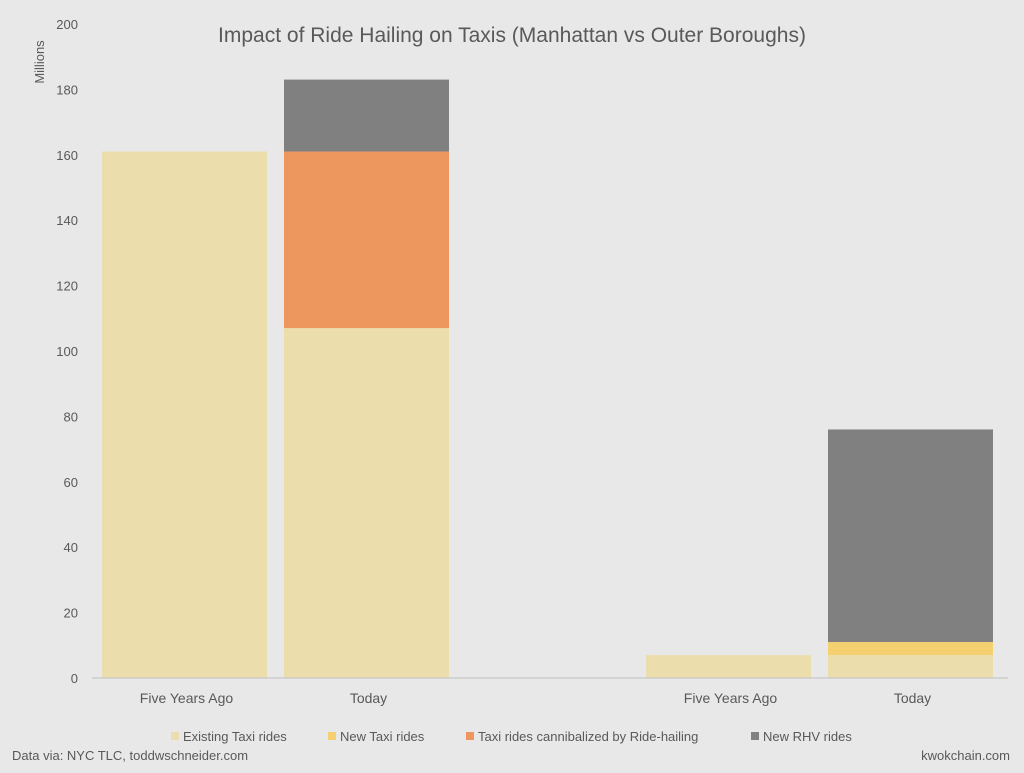  I want to click on y-tick-label: 0, so click(74, 678).